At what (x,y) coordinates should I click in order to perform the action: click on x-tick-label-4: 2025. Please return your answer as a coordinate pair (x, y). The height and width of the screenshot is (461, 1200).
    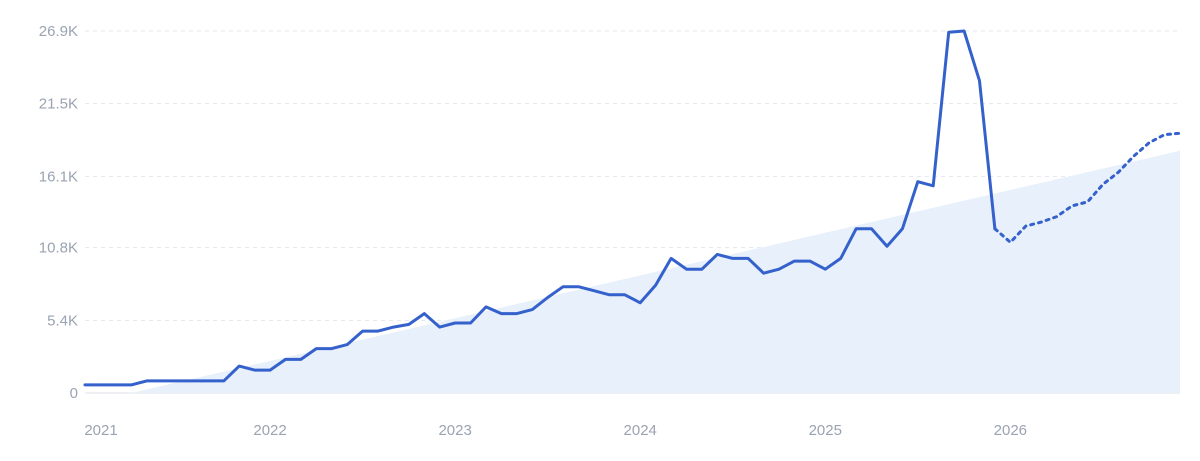
    Looking at the image, I should click on (825, 430).